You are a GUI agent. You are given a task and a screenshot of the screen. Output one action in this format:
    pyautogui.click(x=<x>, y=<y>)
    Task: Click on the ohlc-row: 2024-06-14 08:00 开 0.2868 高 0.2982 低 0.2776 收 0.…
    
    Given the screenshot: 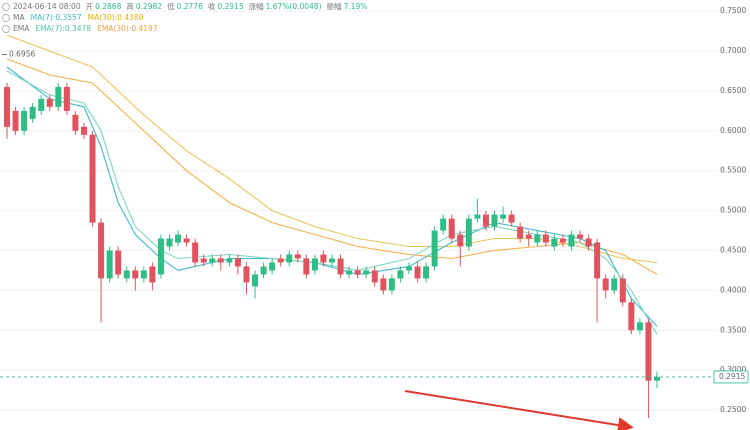 What is the action you would take?
    pyautogui.click(x=190, y=6)
    